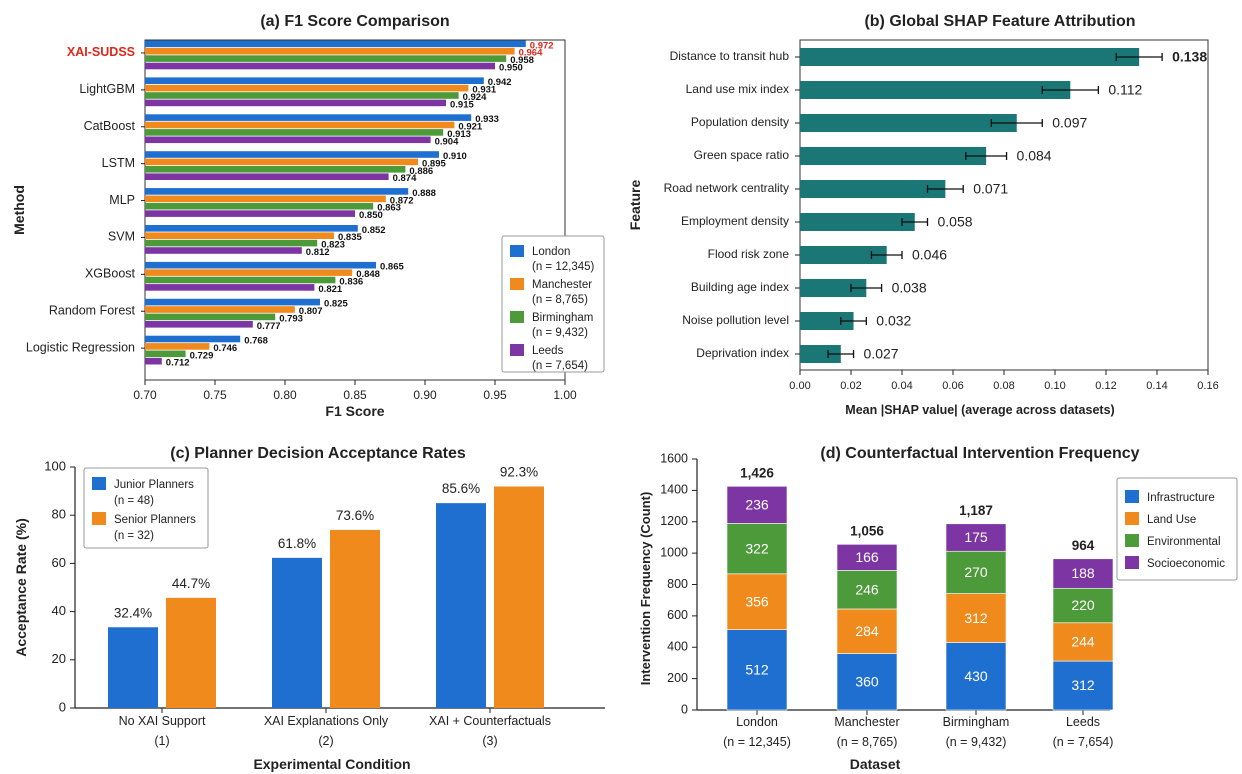 This screenshot has width=1242, height=774. What do you see at coordinates (145, 395) in the screenshot?
I see `x-tick-label: 0.70` at bounding box center [145, 395].